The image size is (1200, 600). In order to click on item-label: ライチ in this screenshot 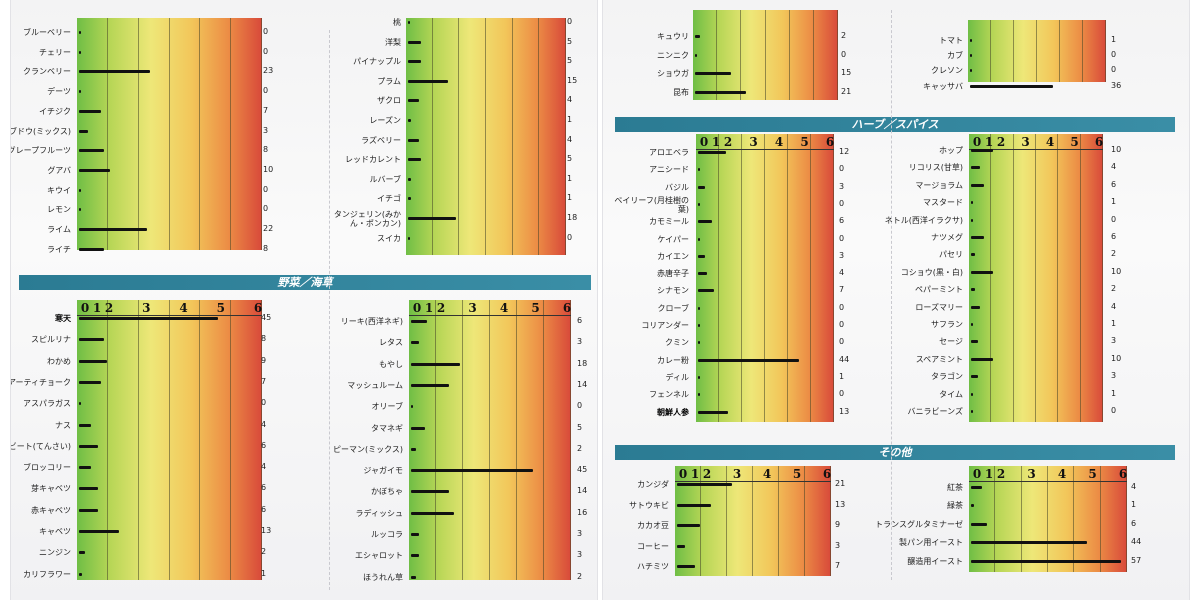, I will do `click(59, 249)`.